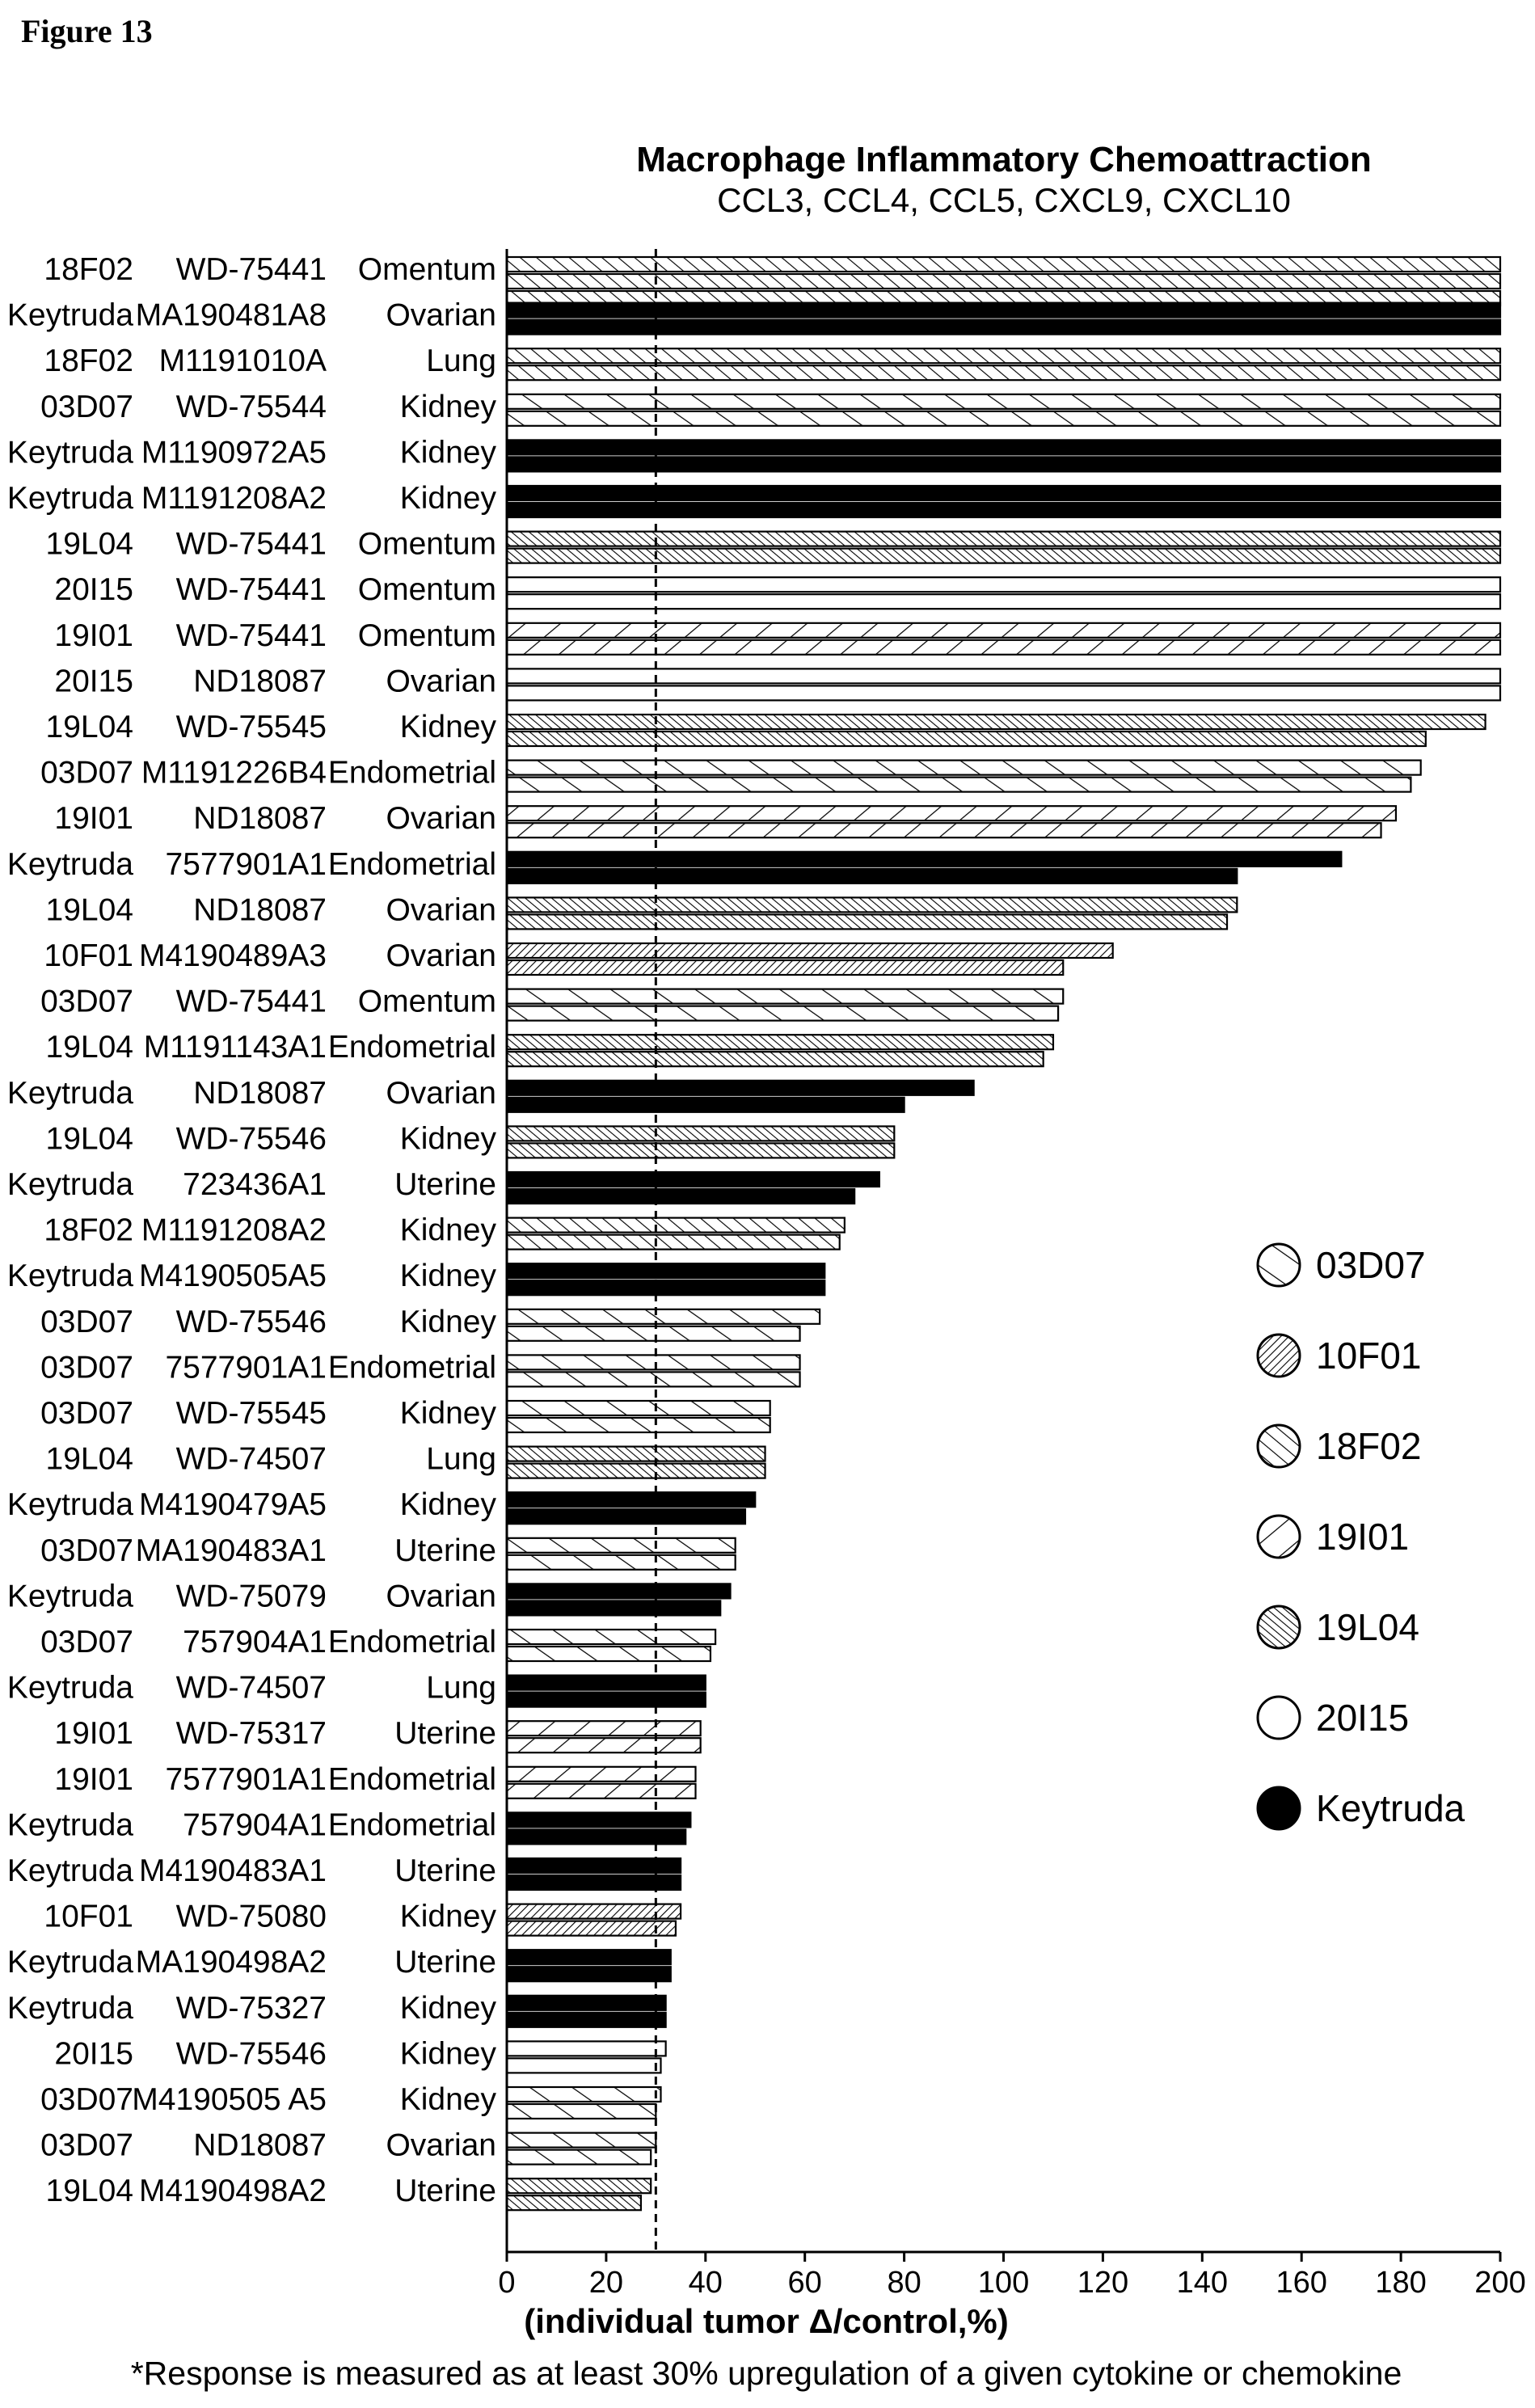  I want to click on row-sample-label: WD-75546, so click(251, 1138).